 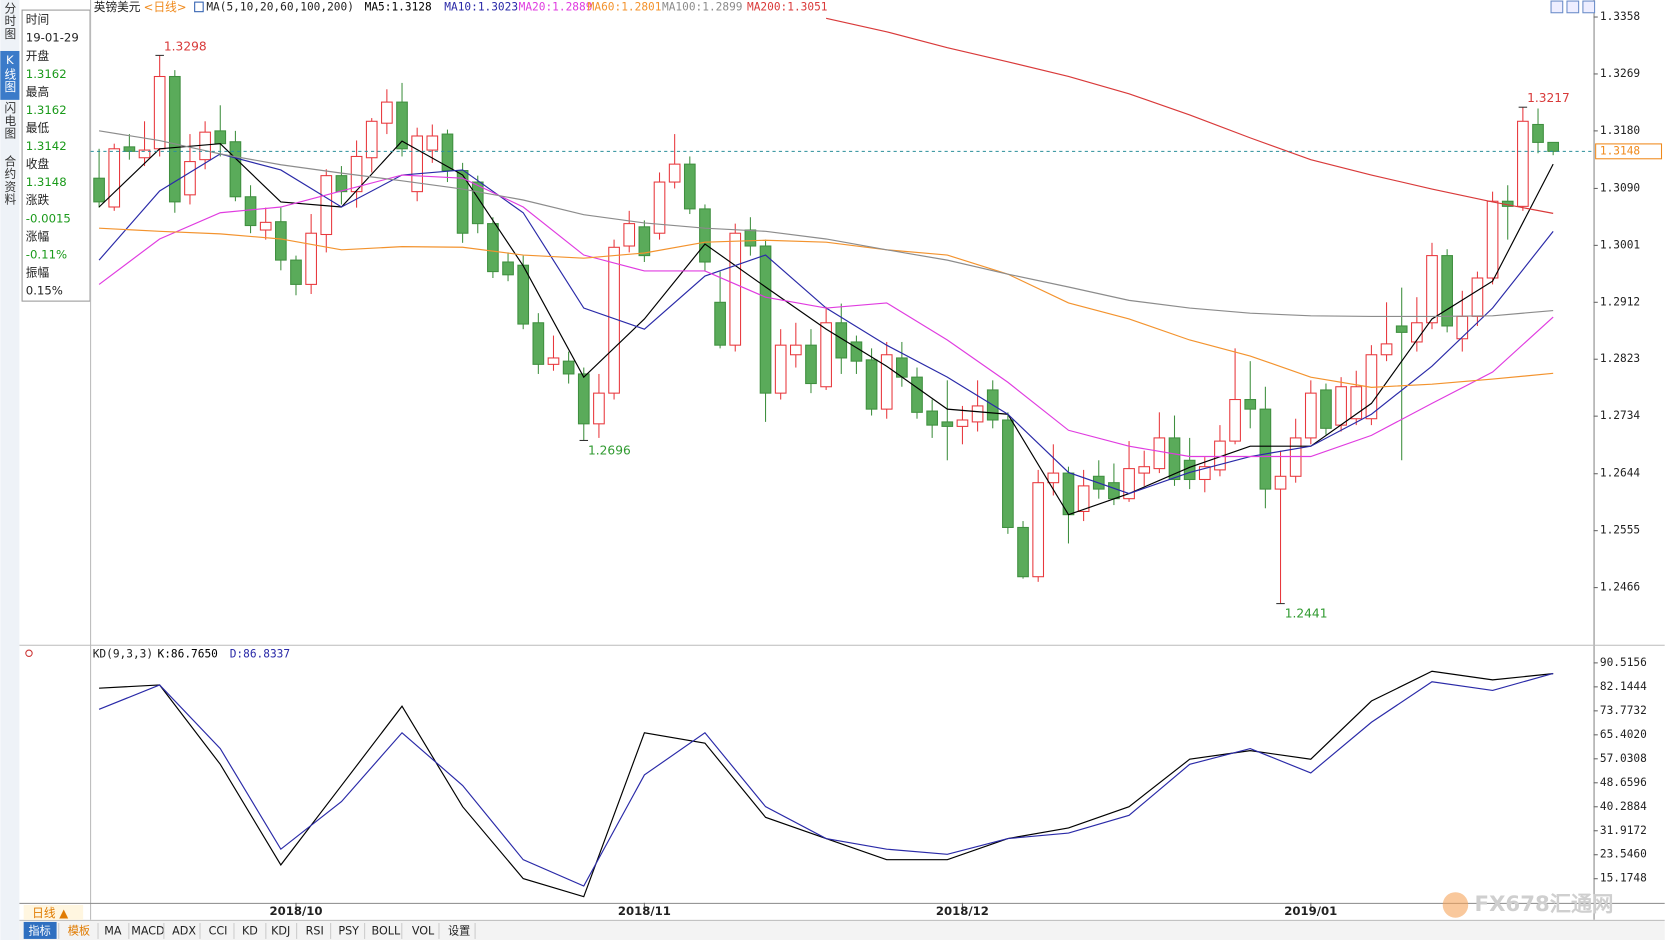 I want to click on toolbar-tab: BOLL, so click(x=386, y=931).